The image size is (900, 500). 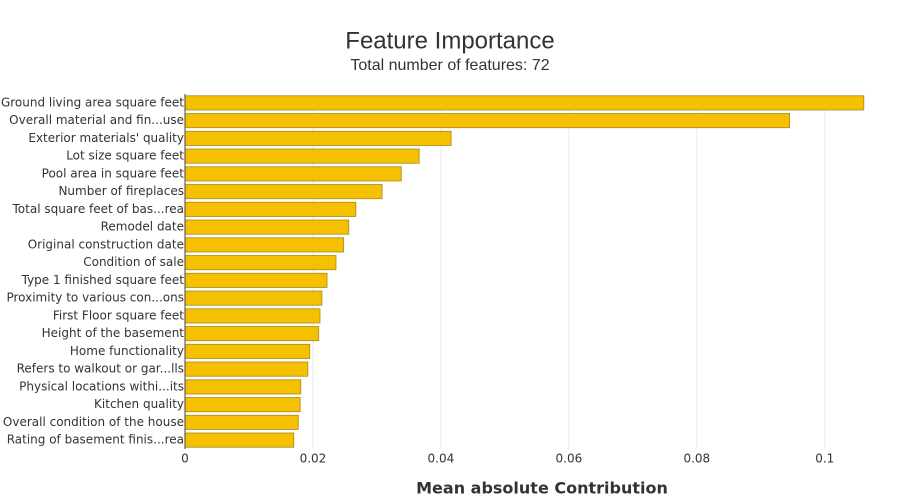 What do you see at coordinates (569, 459) in the screenshot?
I see `x-tick-label: 0.06` at bounding box center [569, 459].